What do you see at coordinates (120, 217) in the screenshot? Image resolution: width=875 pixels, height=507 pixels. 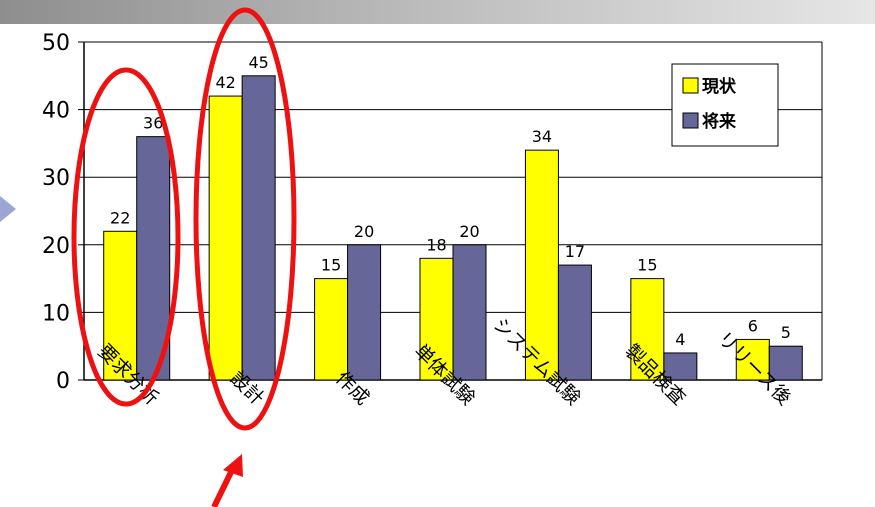 I see `data-label: 22` at bounding box center [120, 217].